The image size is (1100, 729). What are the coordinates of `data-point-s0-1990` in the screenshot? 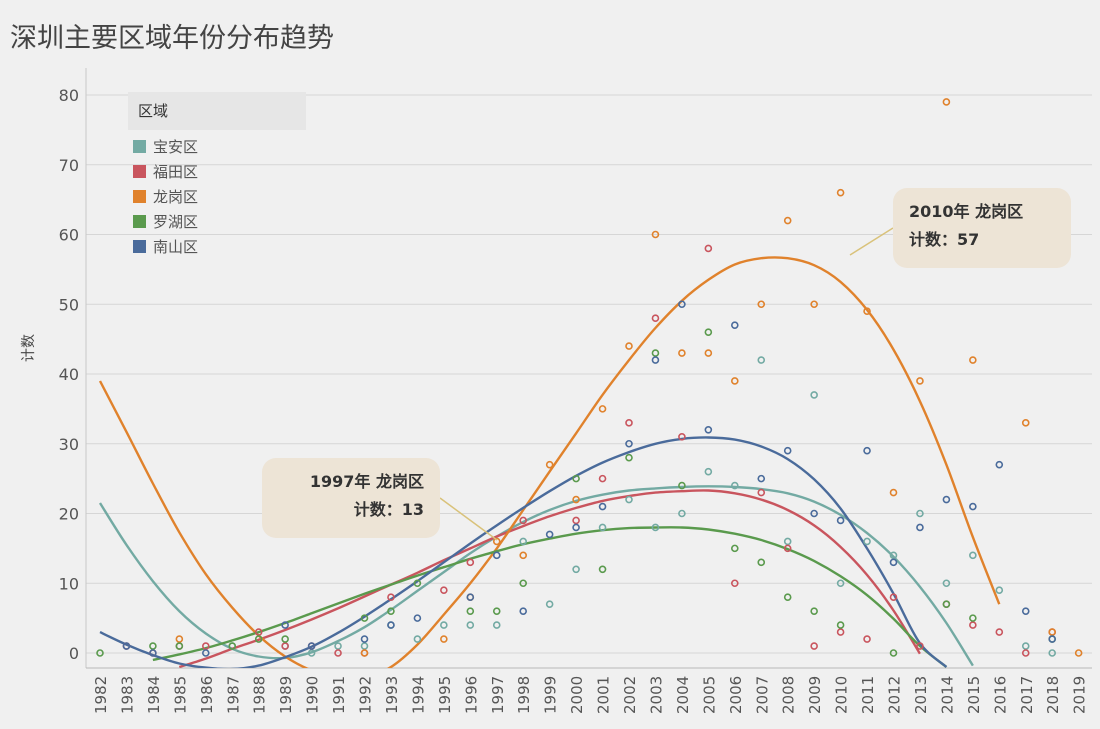 It's located at (311, 653).